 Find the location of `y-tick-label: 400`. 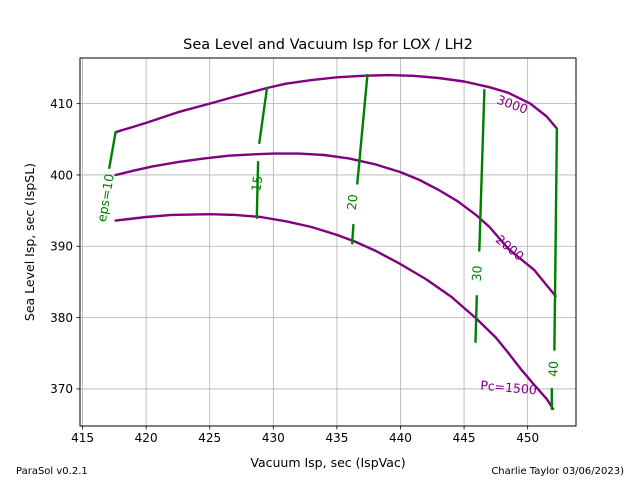

y-tick-label: 400 is located at coordinates (61, 175).